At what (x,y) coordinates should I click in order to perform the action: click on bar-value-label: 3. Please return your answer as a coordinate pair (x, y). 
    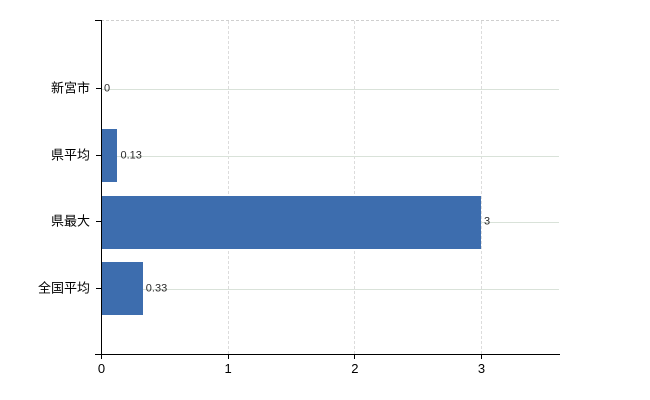
    Looking at the image, I should click on (487, 221).